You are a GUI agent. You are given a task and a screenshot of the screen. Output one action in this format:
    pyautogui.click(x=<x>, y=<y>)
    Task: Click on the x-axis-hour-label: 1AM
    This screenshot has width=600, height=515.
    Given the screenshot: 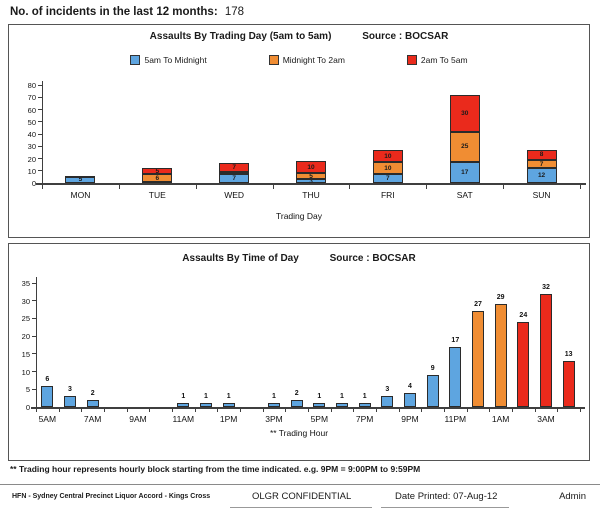 What is the action you would take?
    pyautogui.click(x=500, y=419)
    